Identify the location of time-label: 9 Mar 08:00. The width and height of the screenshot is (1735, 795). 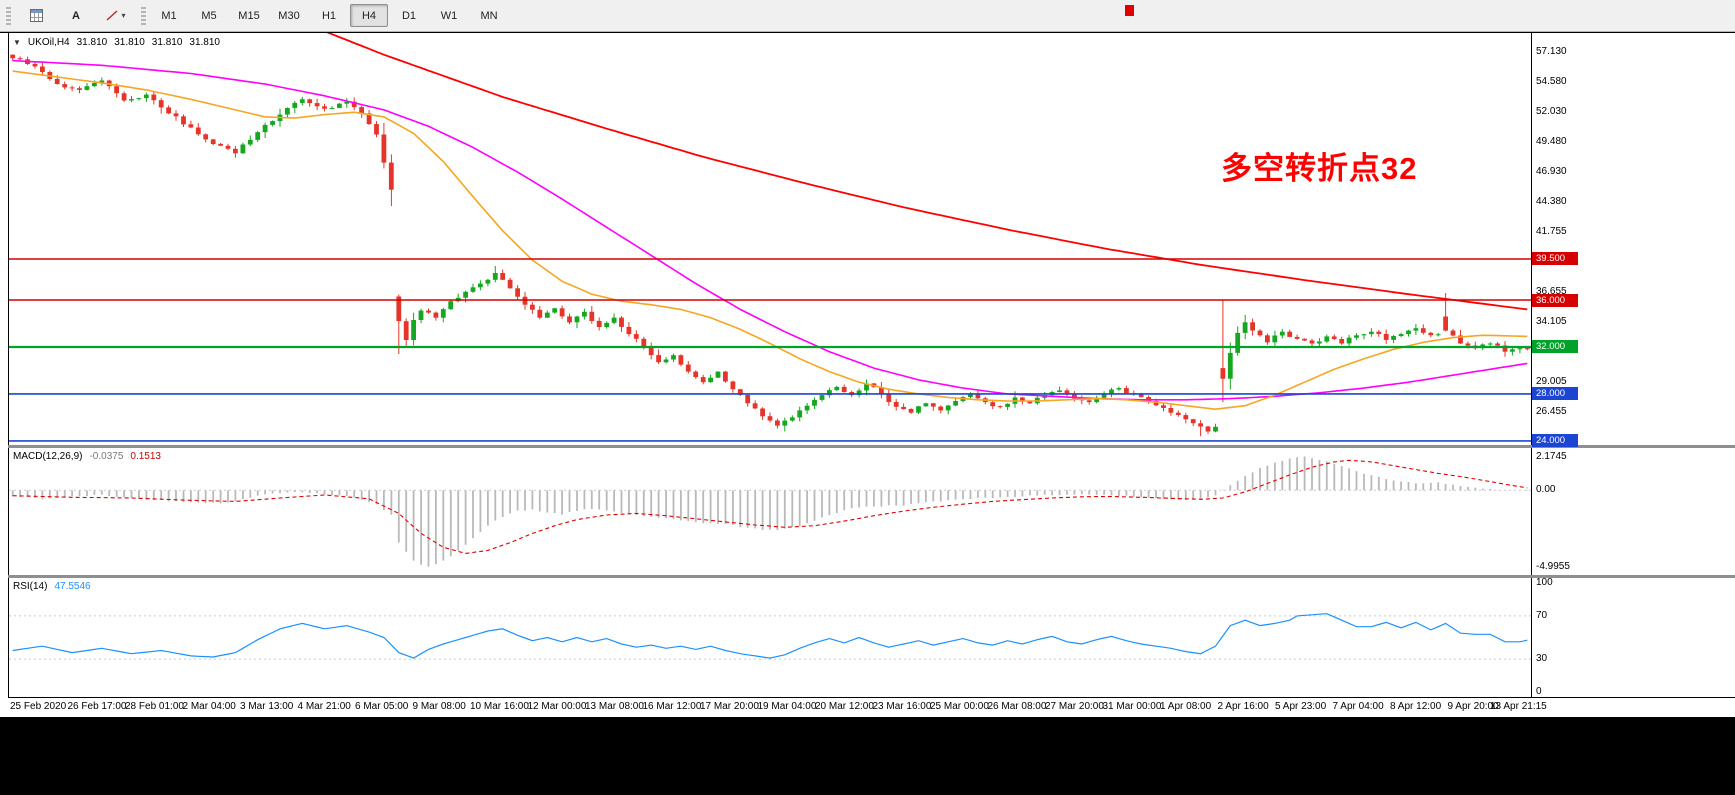
(439, 706).